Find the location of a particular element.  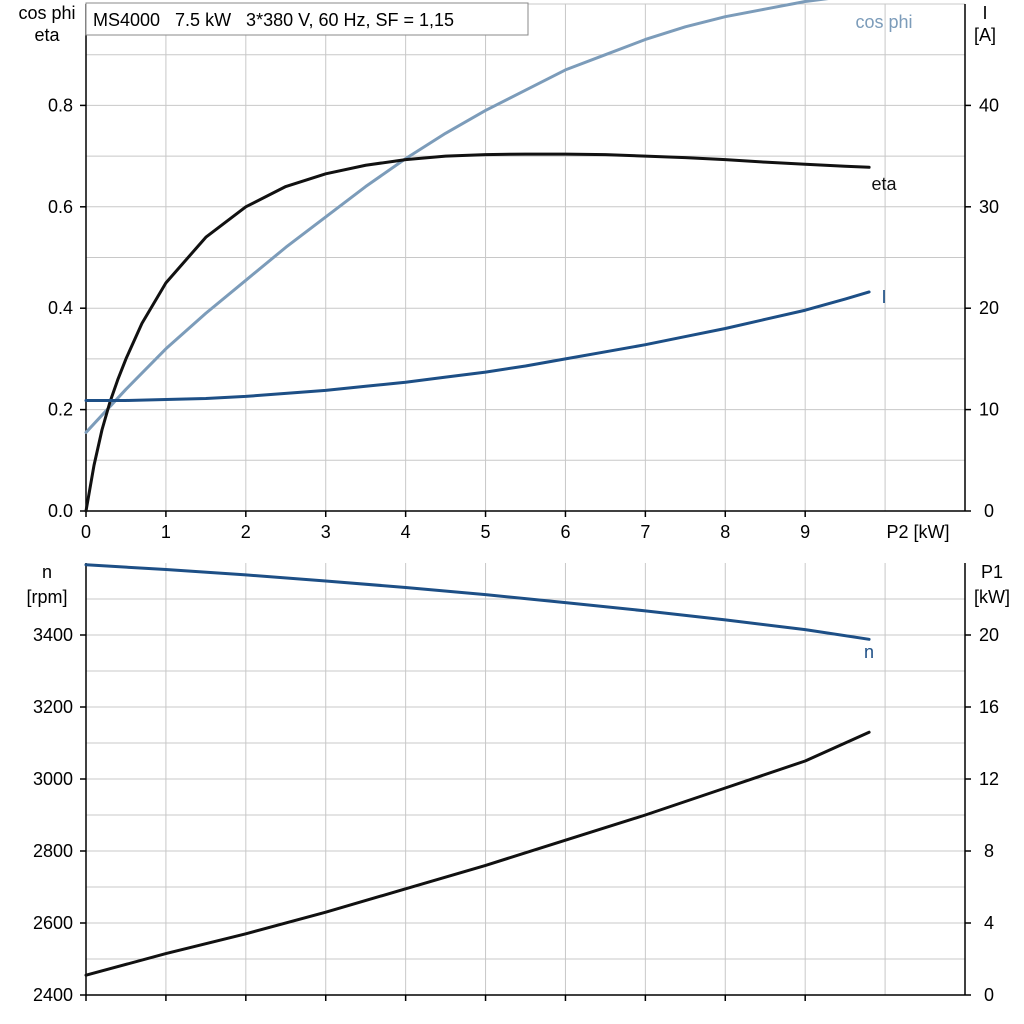

y-left-axis-label: cos phi is located at coordinates (46, 13).